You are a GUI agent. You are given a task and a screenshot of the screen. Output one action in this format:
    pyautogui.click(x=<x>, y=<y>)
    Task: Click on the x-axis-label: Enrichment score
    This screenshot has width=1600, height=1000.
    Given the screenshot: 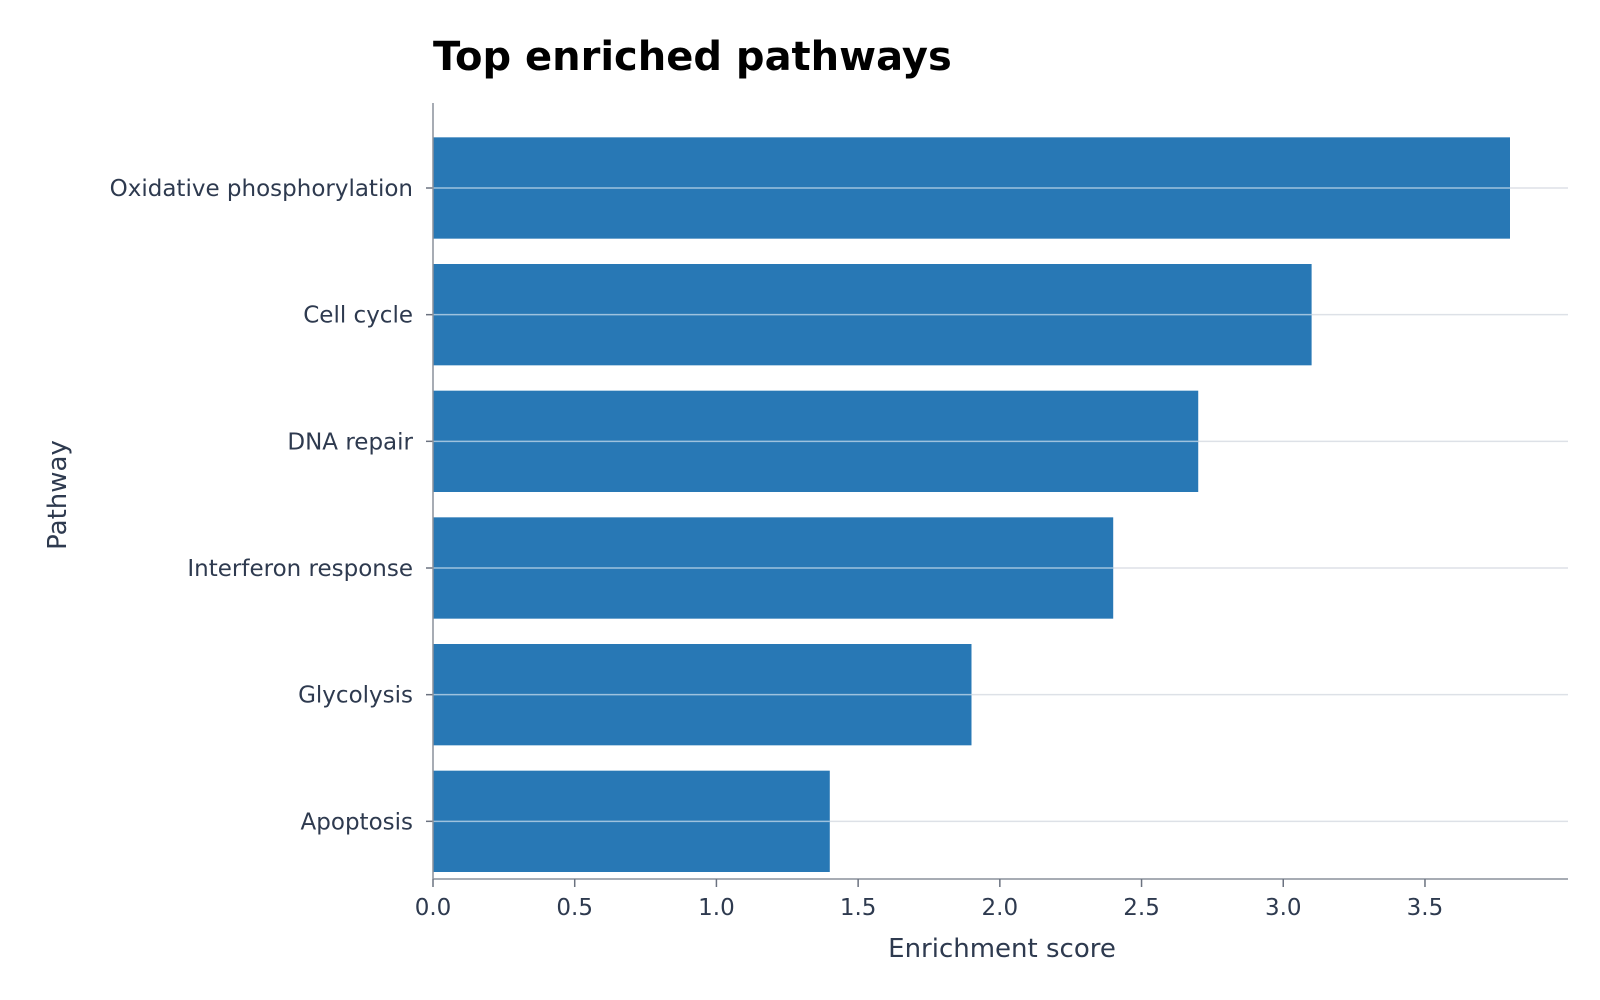 What is the action you would take?
    pyautogui.click(x=1002, y=949)
    